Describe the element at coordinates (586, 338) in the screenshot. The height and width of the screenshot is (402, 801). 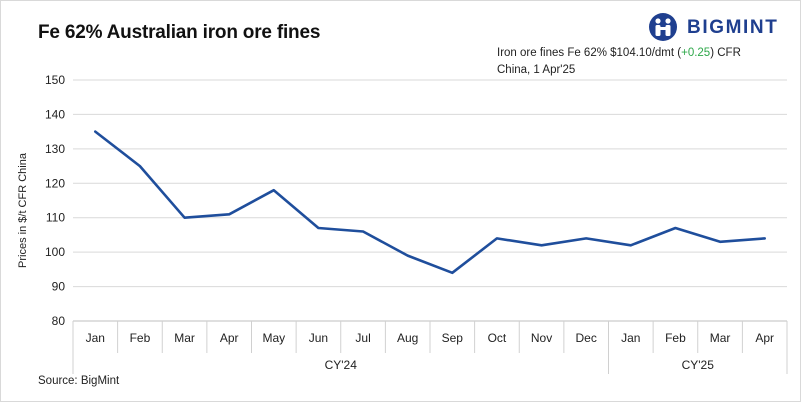
I see `x-tick-label: Dec` at that location.